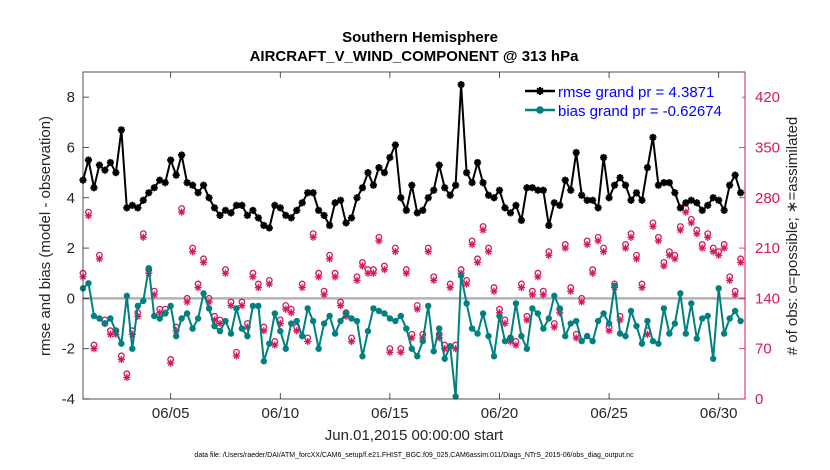 The height and width of the screenshot is (470, 830). Describe the element at coordinates (420, 37) in the screenshot. I see `chart-title: Southern Hemisphere` at that location.